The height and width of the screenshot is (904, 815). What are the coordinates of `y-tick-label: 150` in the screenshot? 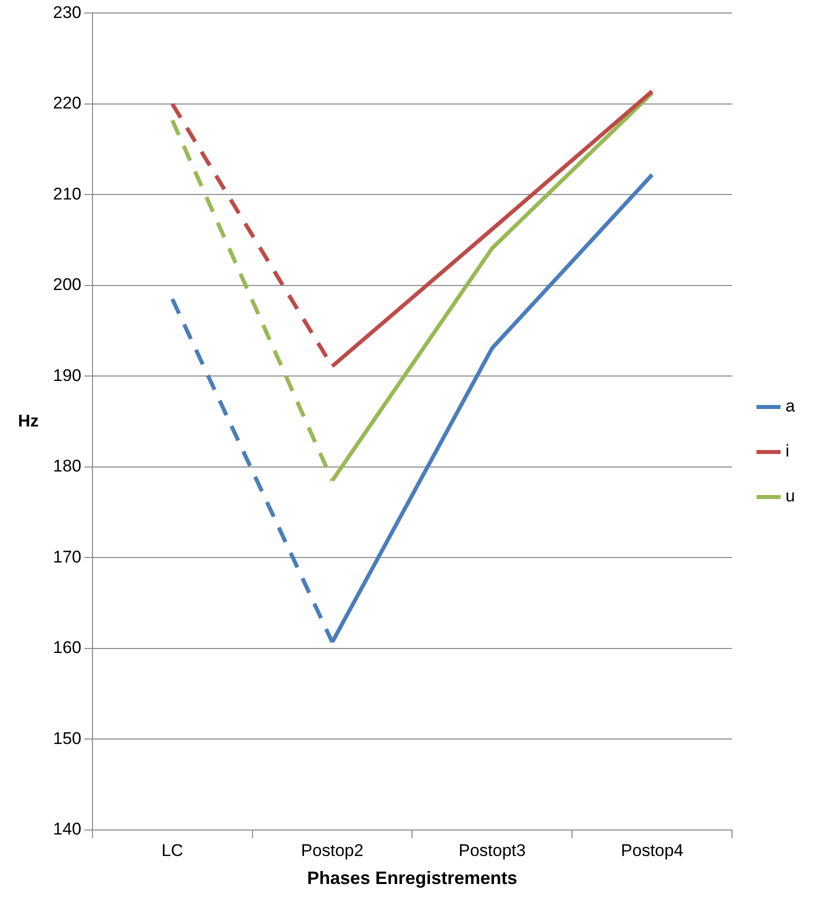 It's located at (67, 738).